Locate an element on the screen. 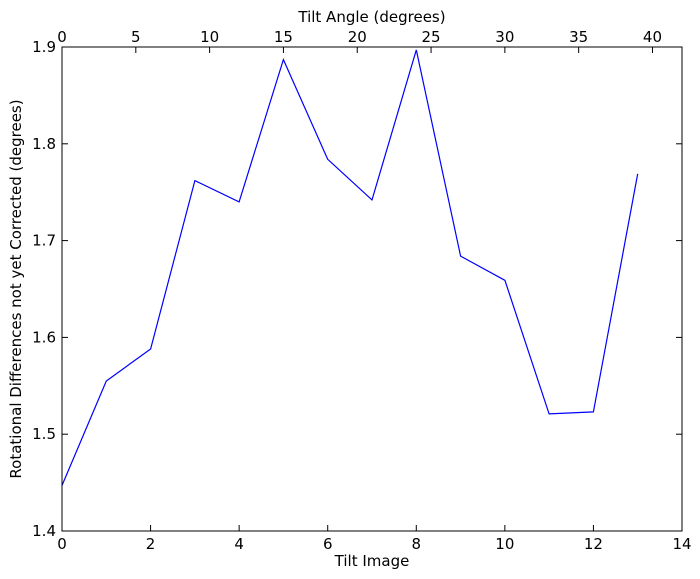  x-tick-label: 6 is located at coordinates (328, 544).